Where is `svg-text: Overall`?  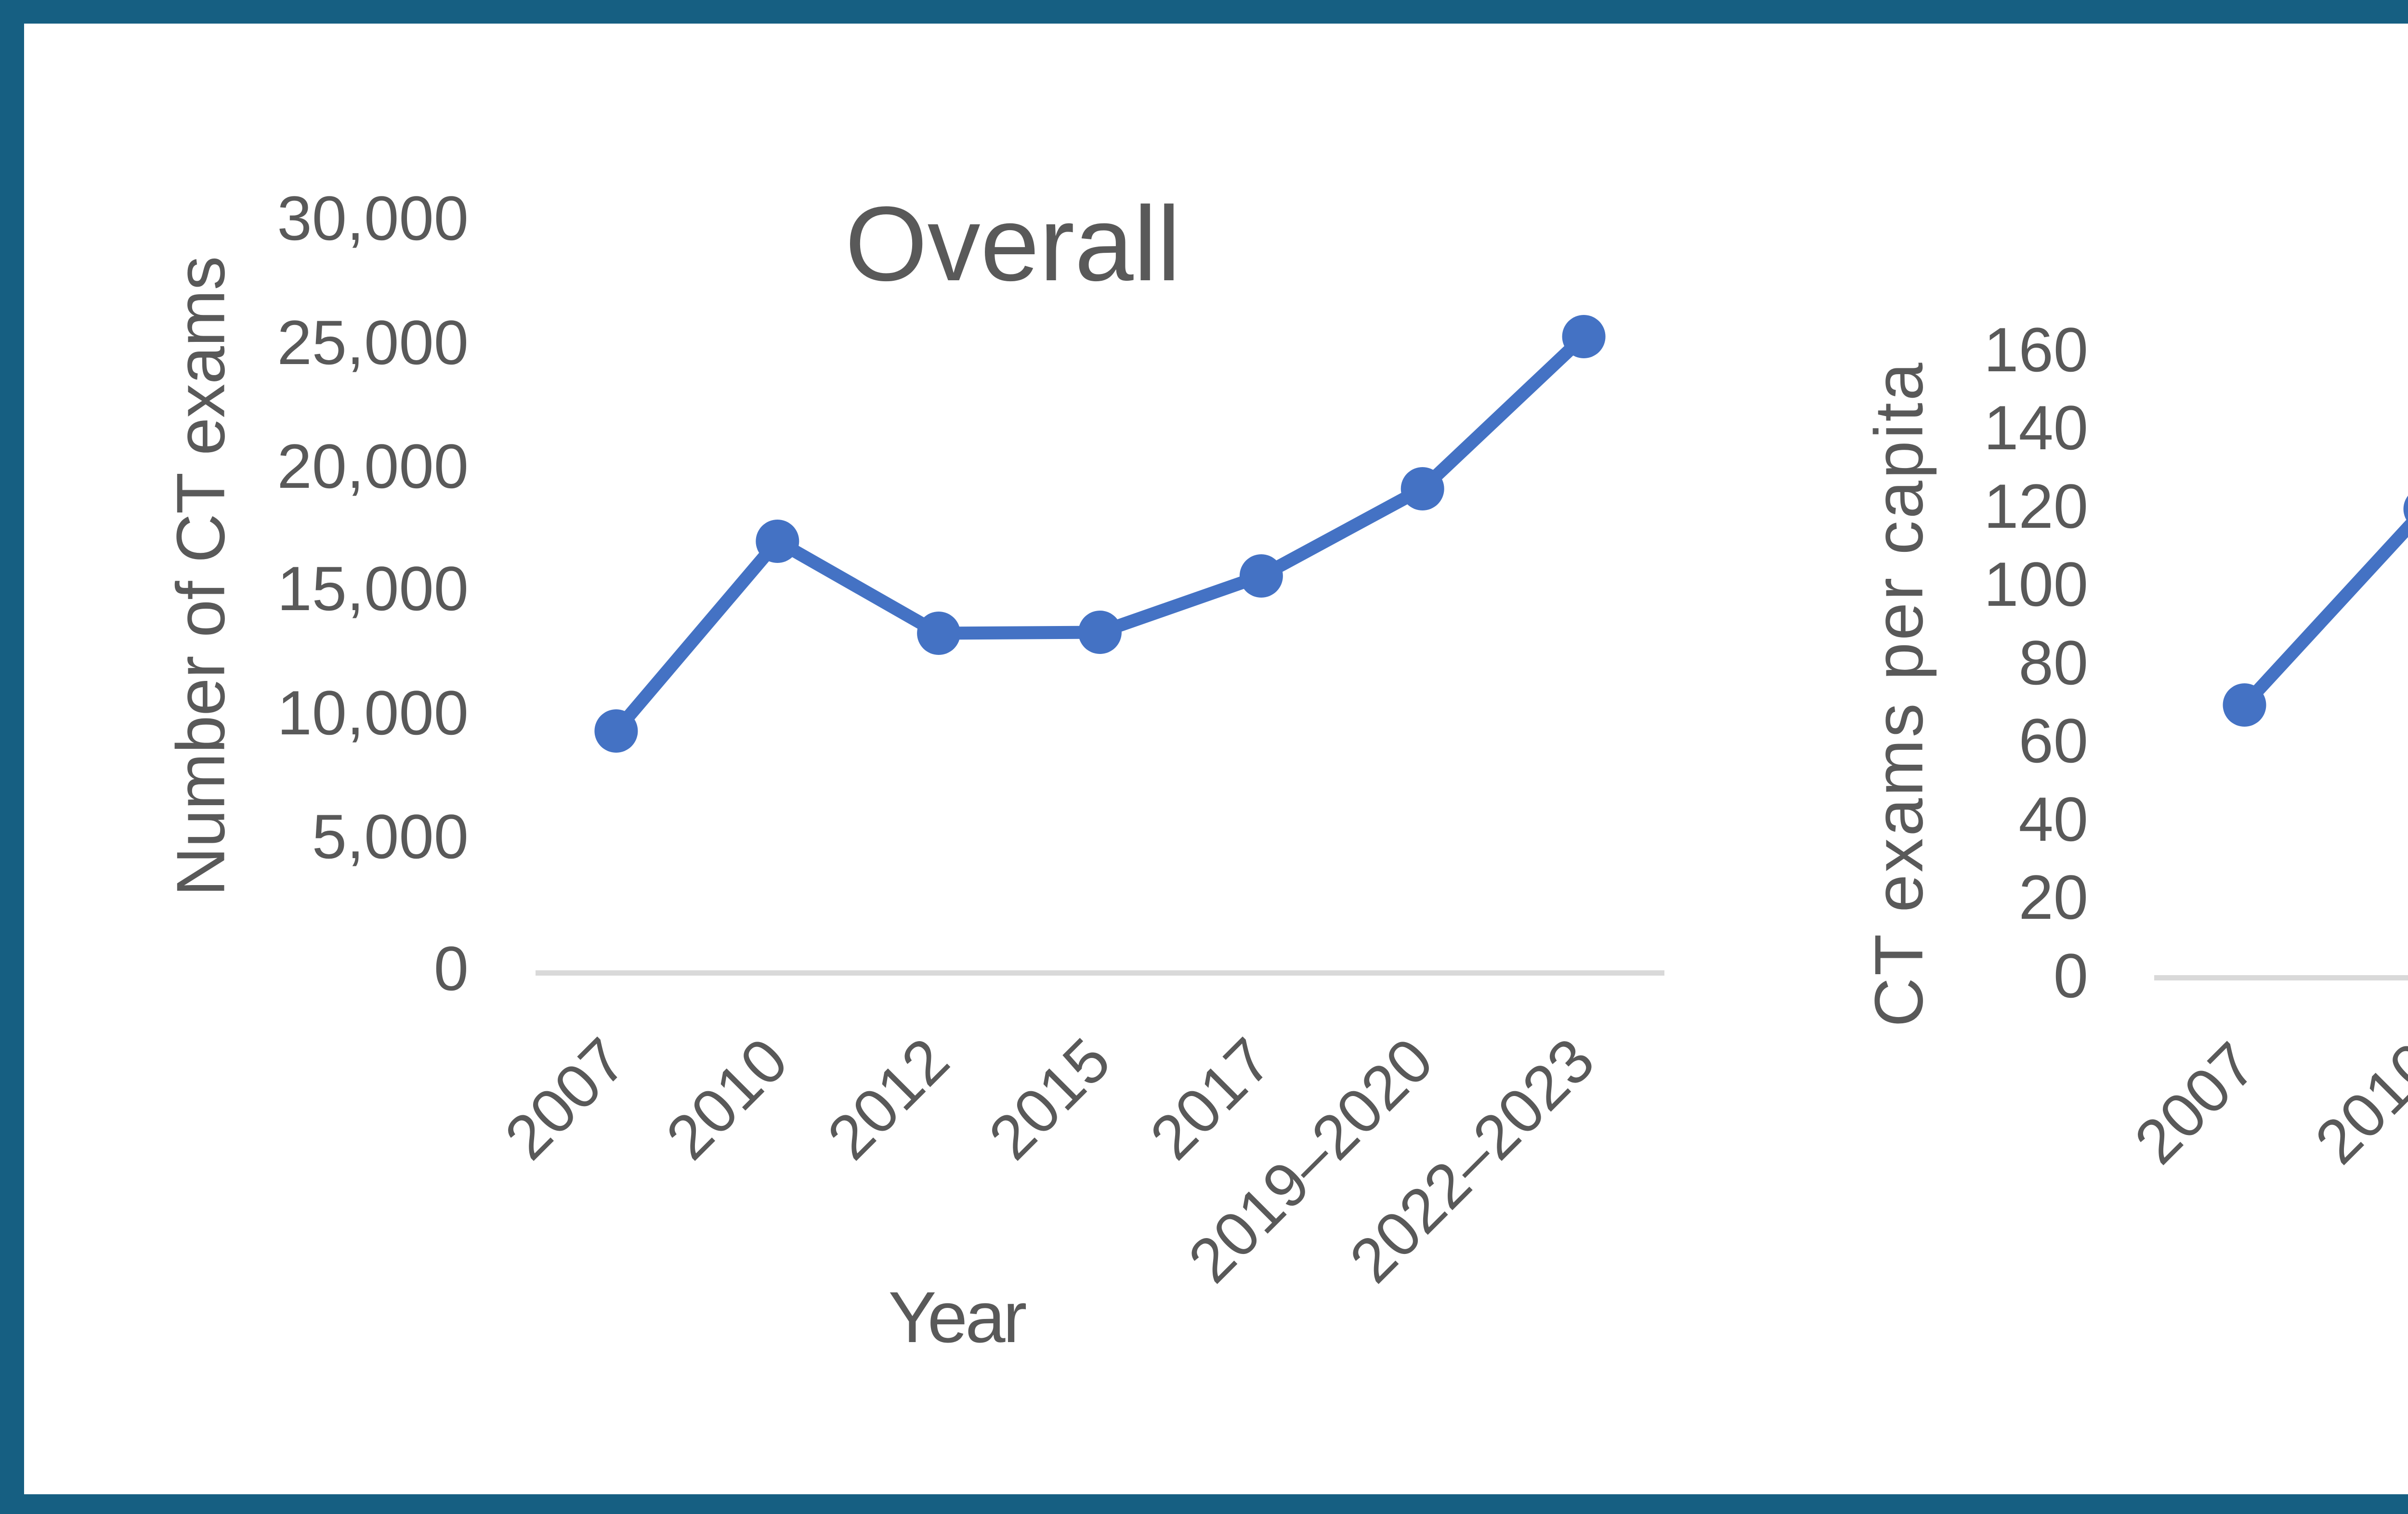 svg-text: Overall is located at coordinates (1013, 243).